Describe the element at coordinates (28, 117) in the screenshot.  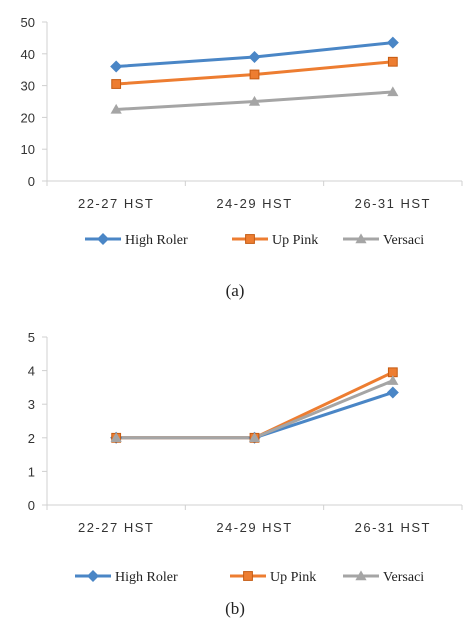
I see `chart-a-y-tick-label: 20` at that location.